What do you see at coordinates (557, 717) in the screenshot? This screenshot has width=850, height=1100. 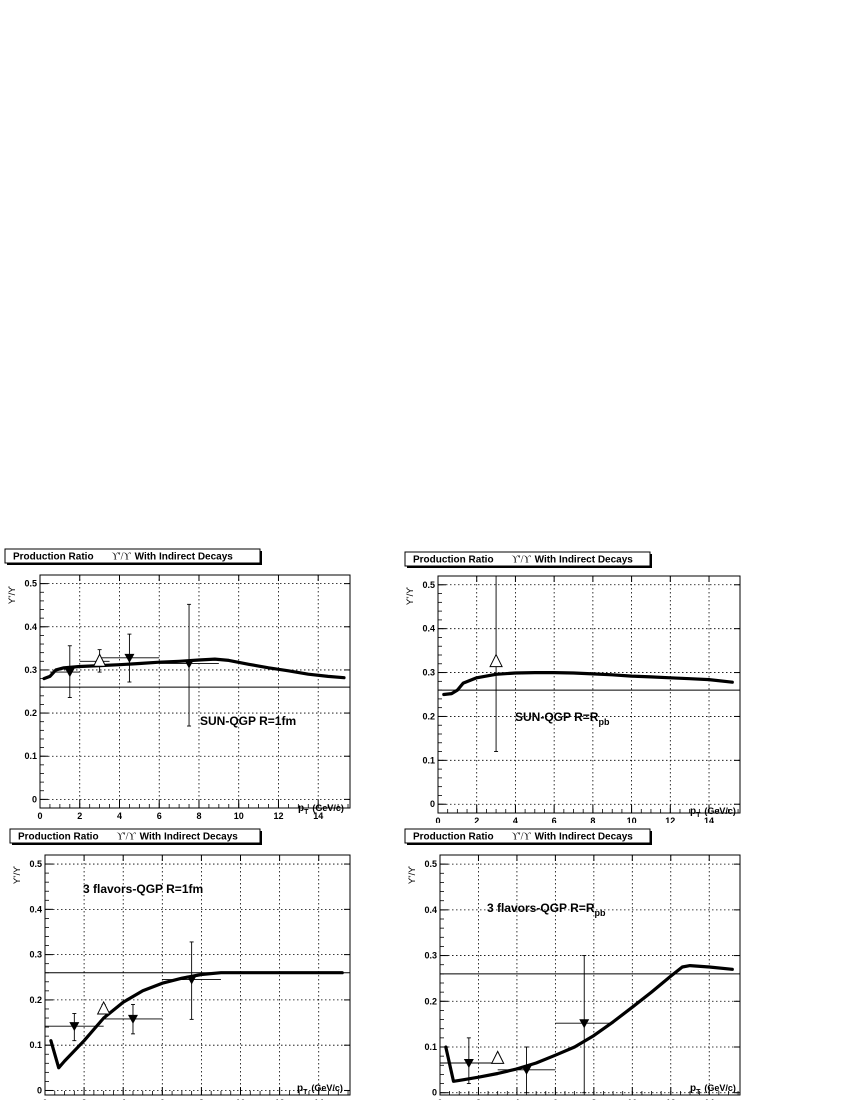 I see `model-annotation-main: SUN-QGP R=R` at bounding box center [557, 717].